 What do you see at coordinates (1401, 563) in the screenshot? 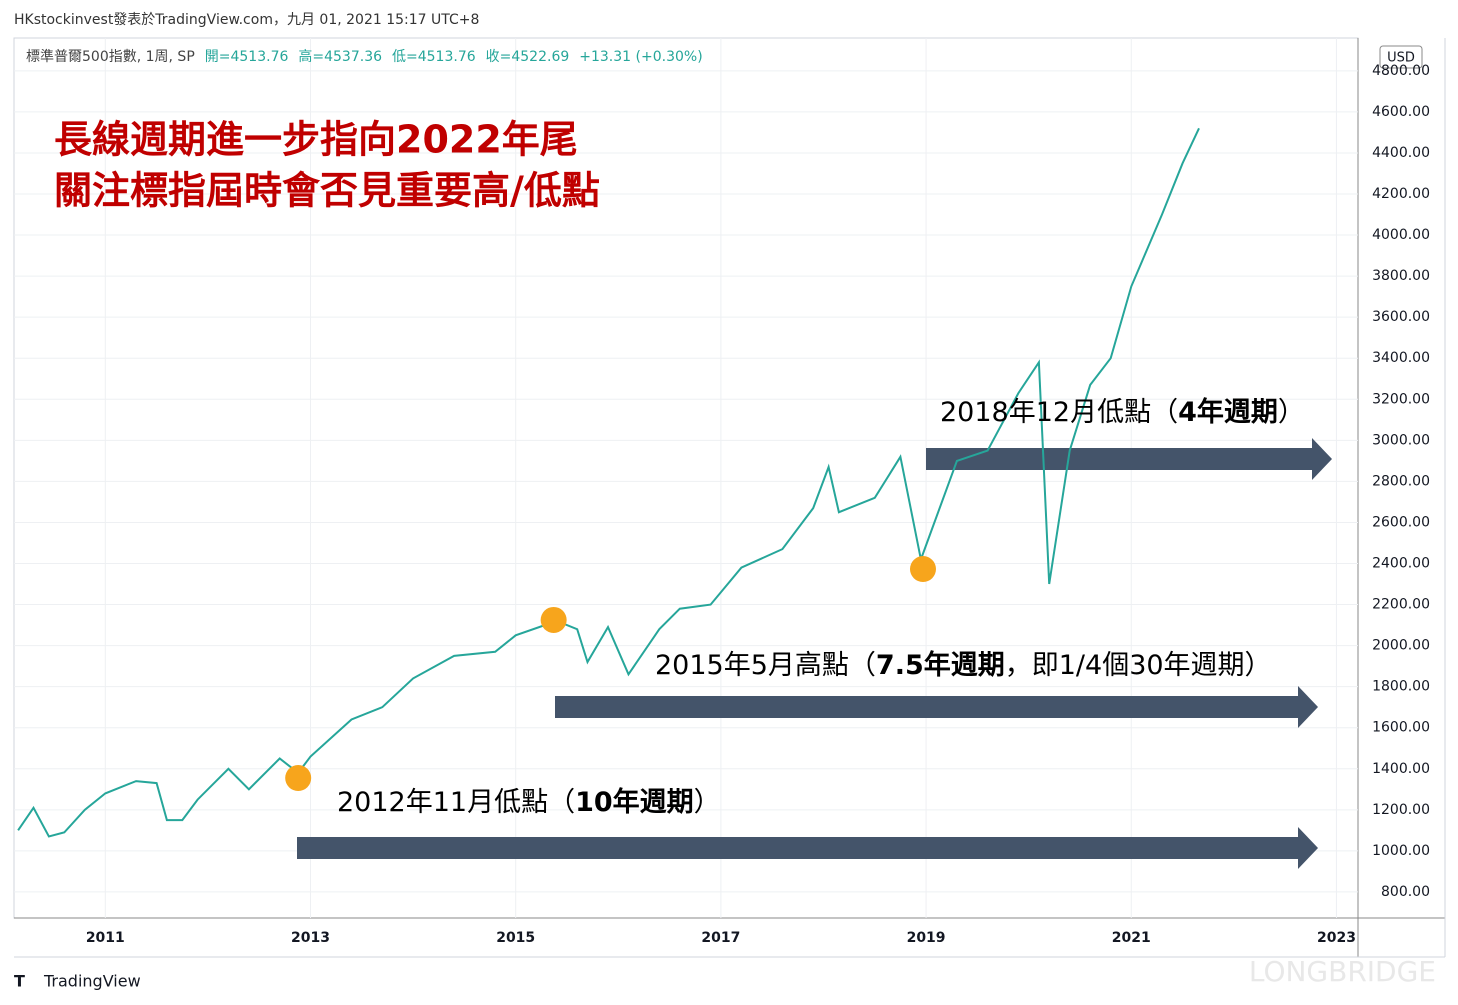
I see `y-tick-label: 2400.00` at bounding box center [1401, 563].